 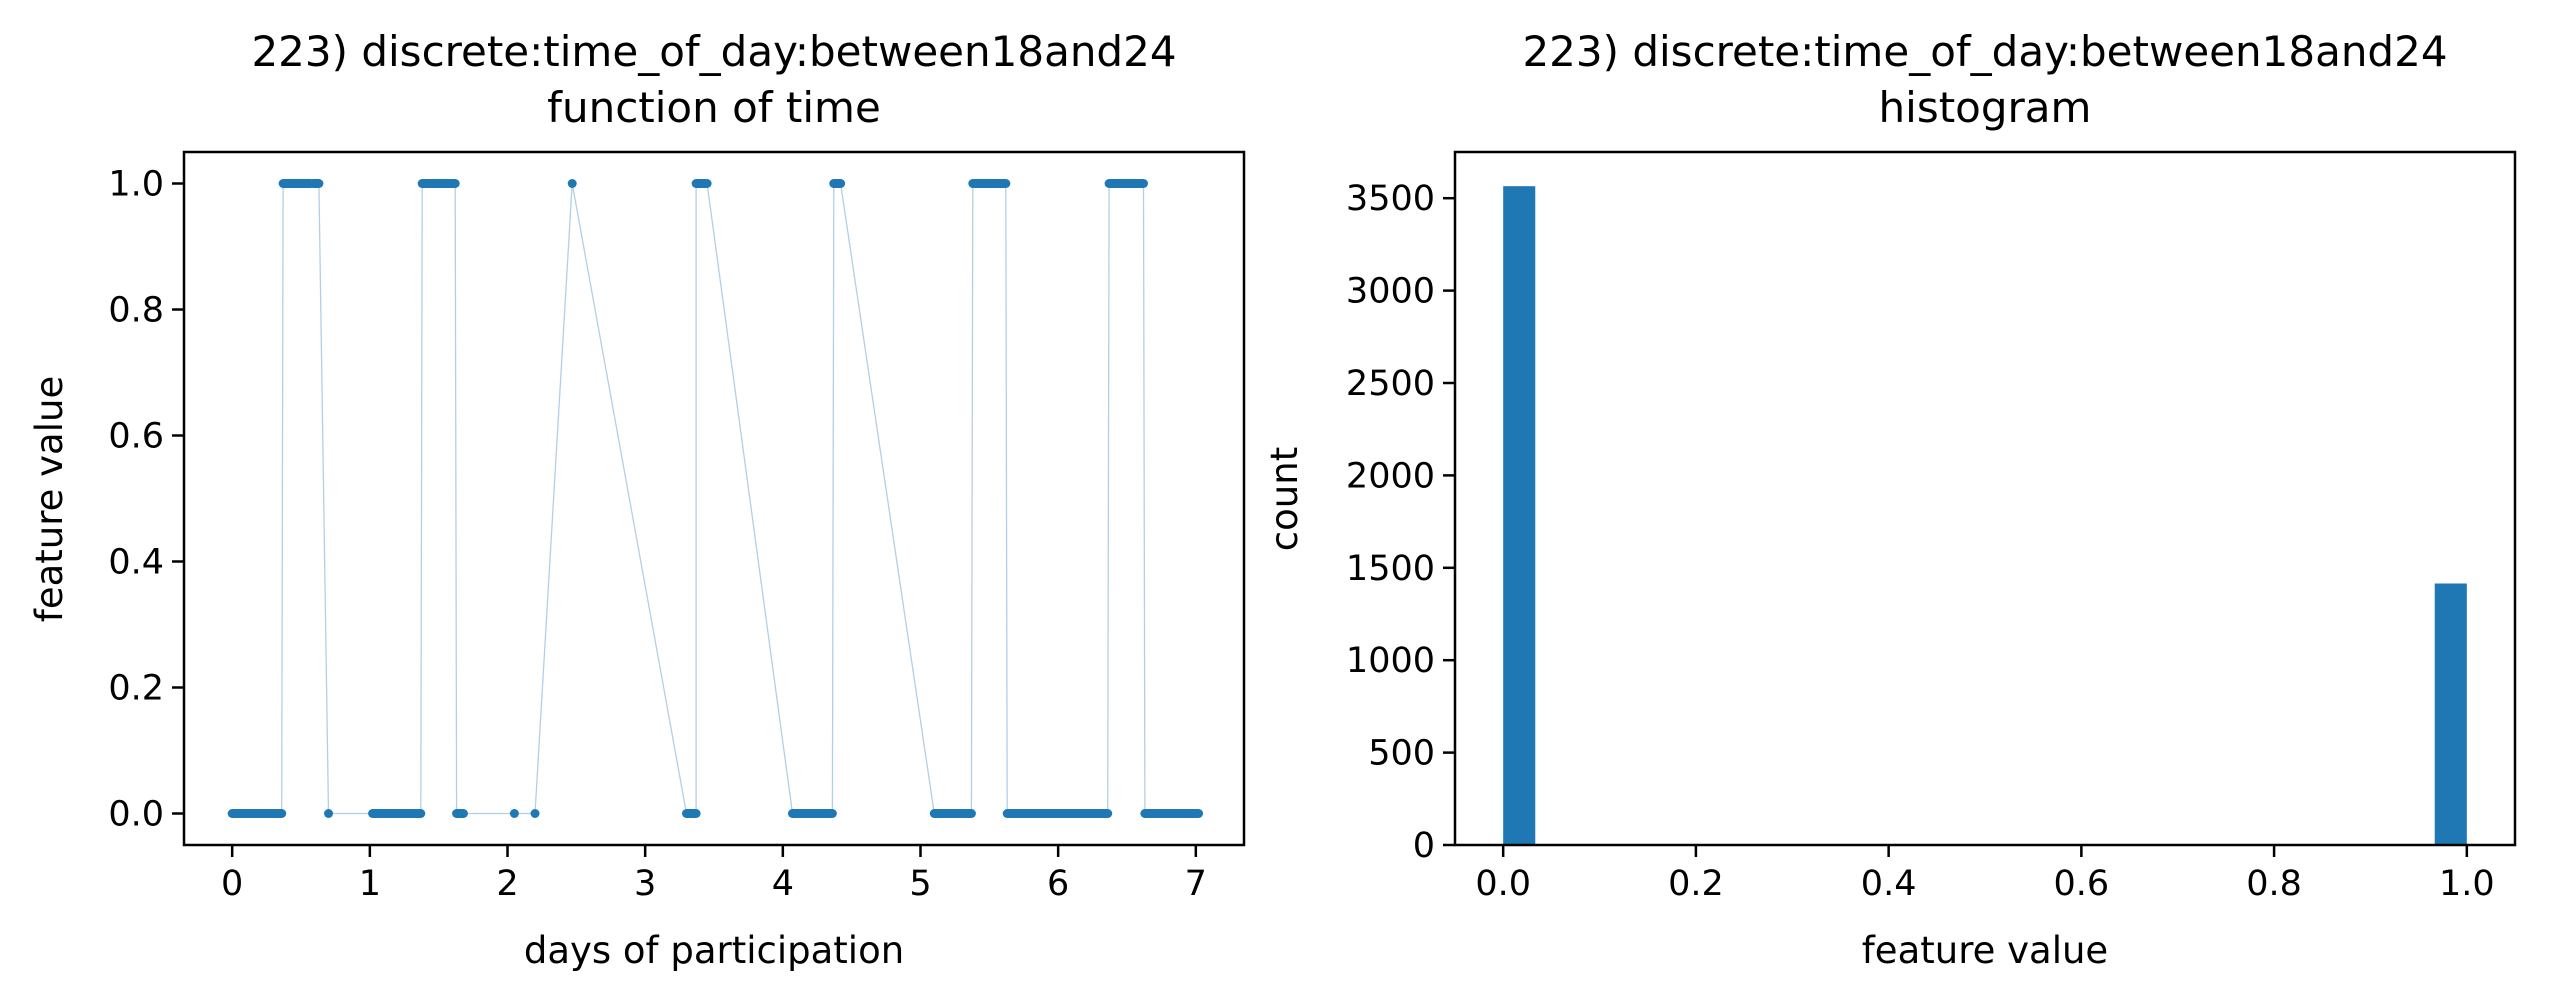 What do you see at coordinates (1985, 107) in the screenshot?
I see `right-chart-subtitle: histogram` at bounding box center [1985, 107].